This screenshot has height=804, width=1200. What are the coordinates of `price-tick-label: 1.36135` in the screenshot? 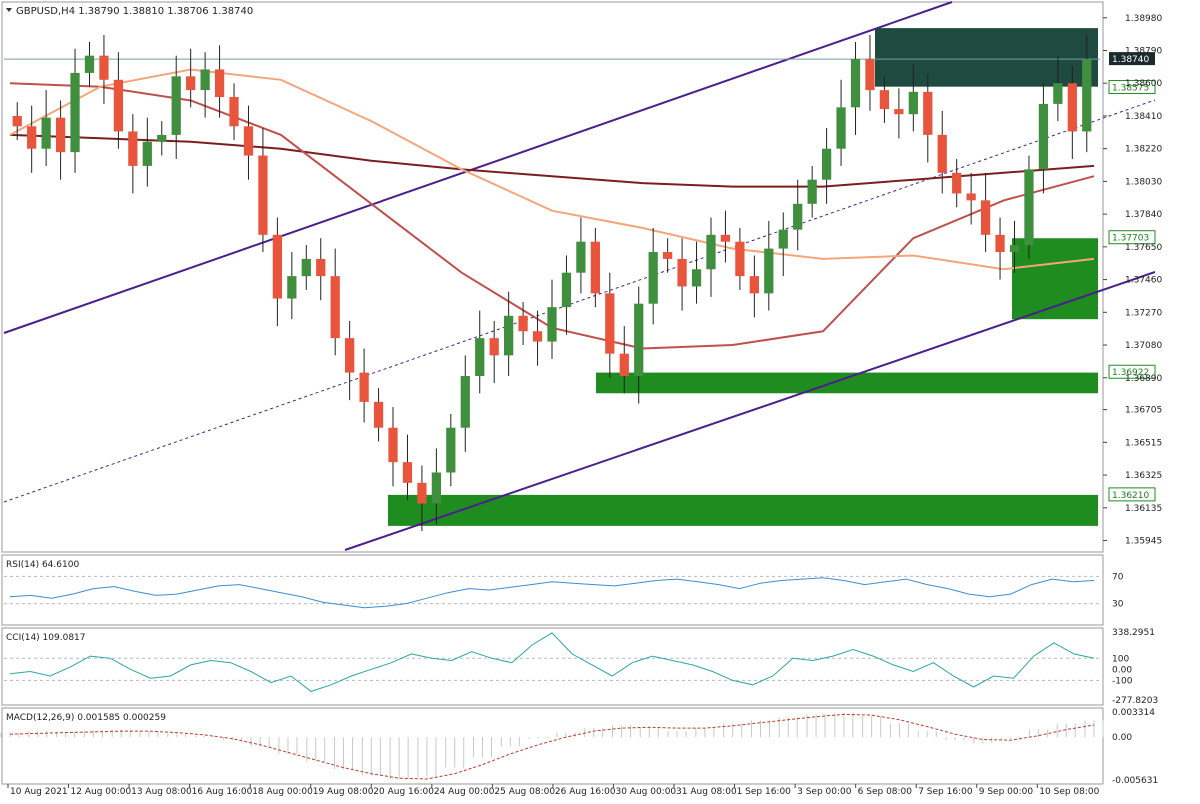 It's located at (1143, 509).